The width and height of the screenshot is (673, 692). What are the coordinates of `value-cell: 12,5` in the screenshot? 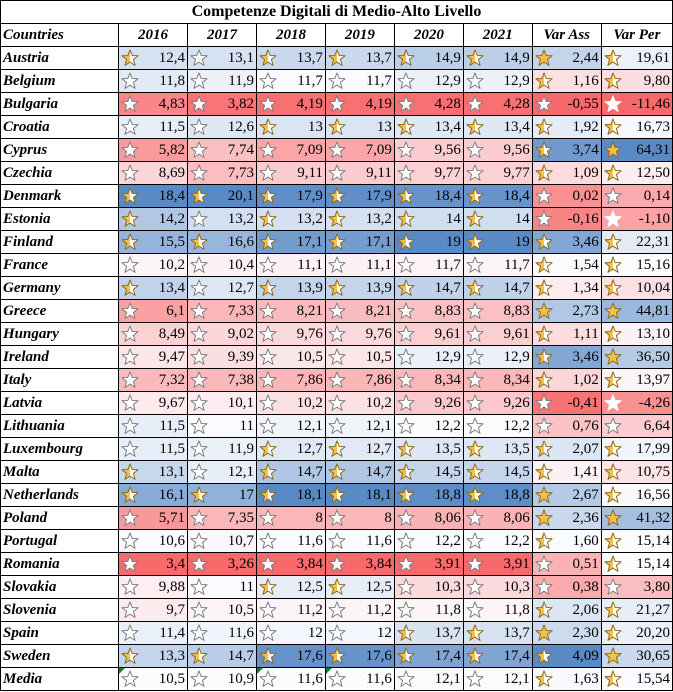 It's located at (359, 587).